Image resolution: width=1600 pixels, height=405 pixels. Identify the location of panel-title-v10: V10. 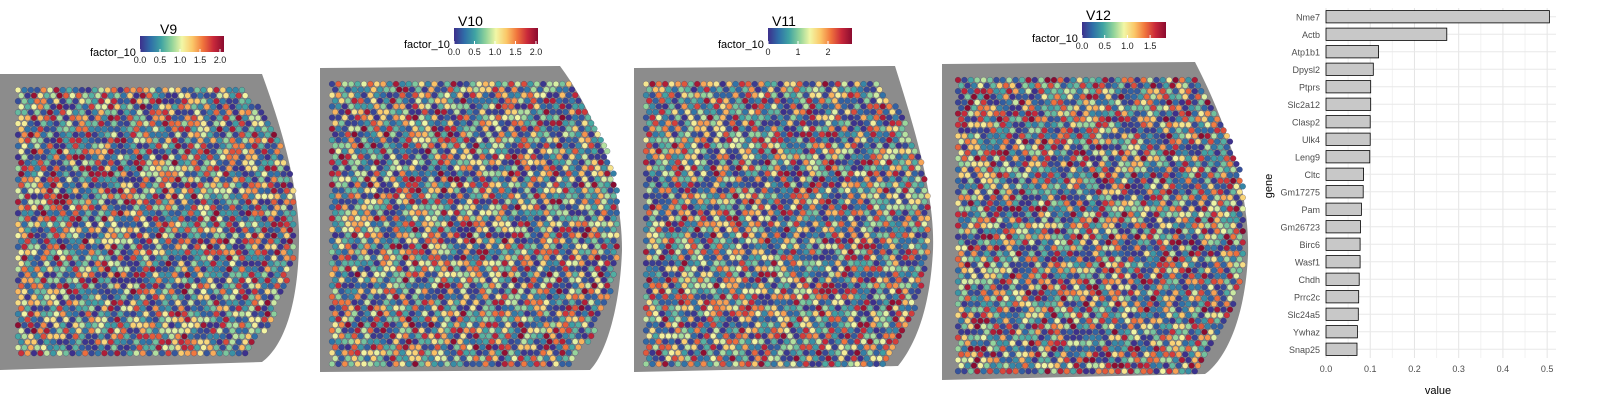
(470, 21).